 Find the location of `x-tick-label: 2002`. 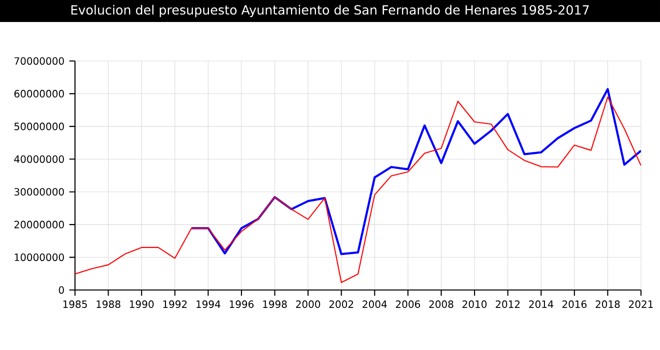

x-tick-label: 2002 is located at coordinates (341, 304).